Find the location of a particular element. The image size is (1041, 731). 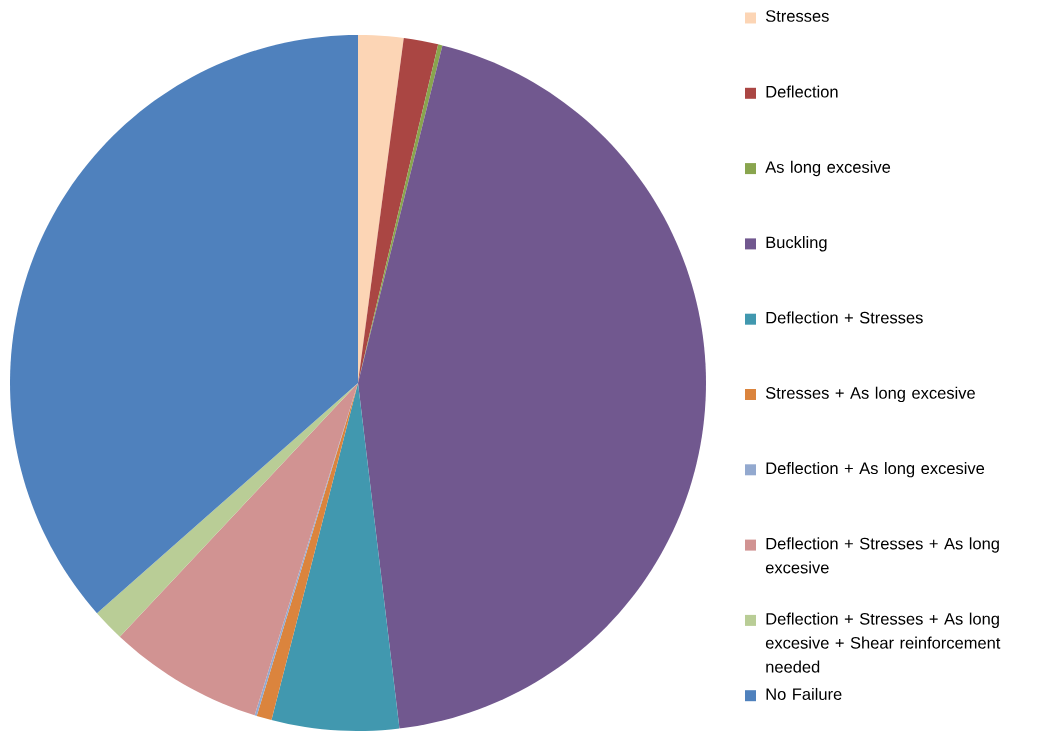

legend-label: Buckling is located at coordinates (796, 244).